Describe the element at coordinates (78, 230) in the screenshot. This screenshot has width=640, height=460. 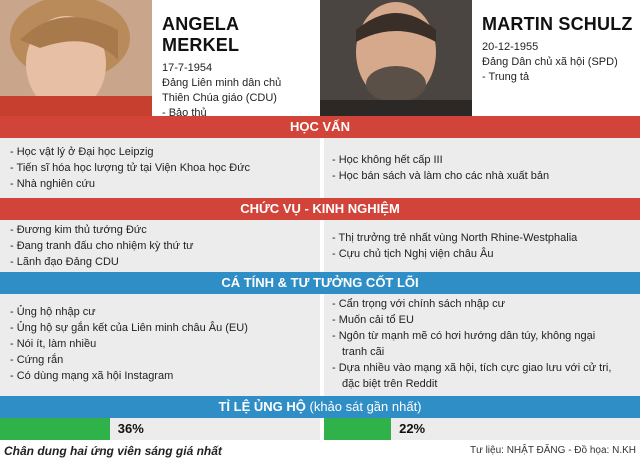
I see `list-item: - Đương kim thủ tướng Đức` at that location.